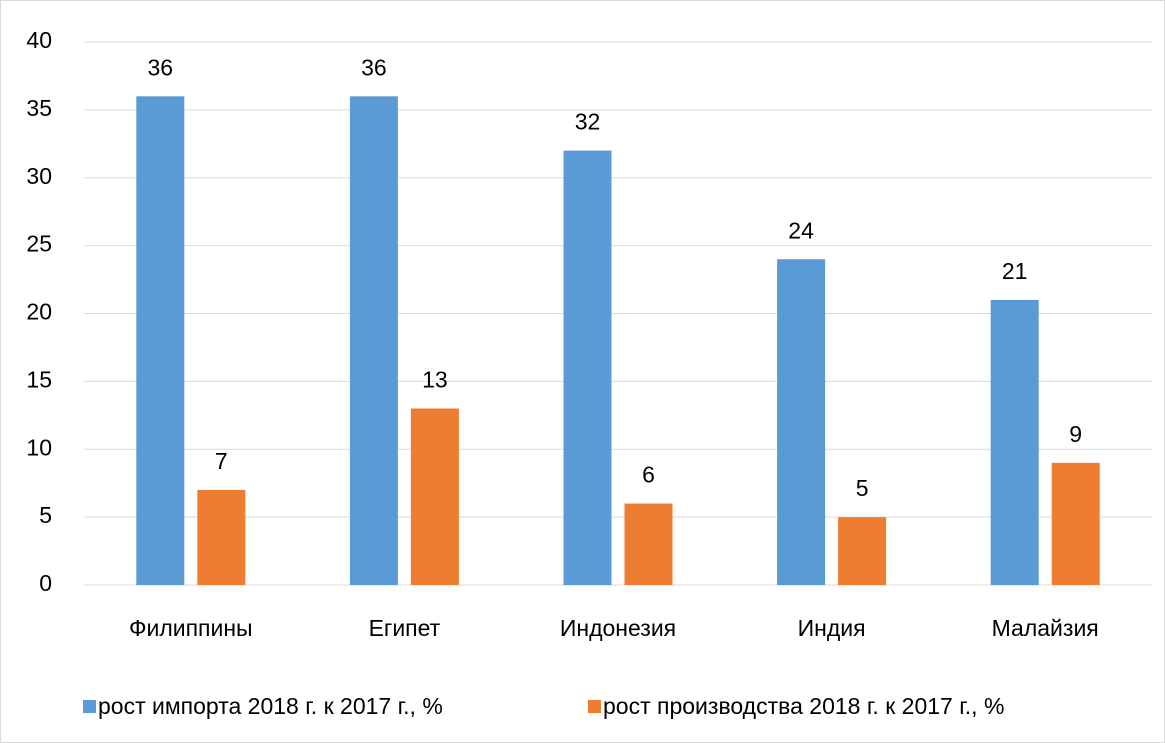  Describe the element at coordinates (435, 380) in the screenshot. I see `data-label: 13` at that location.